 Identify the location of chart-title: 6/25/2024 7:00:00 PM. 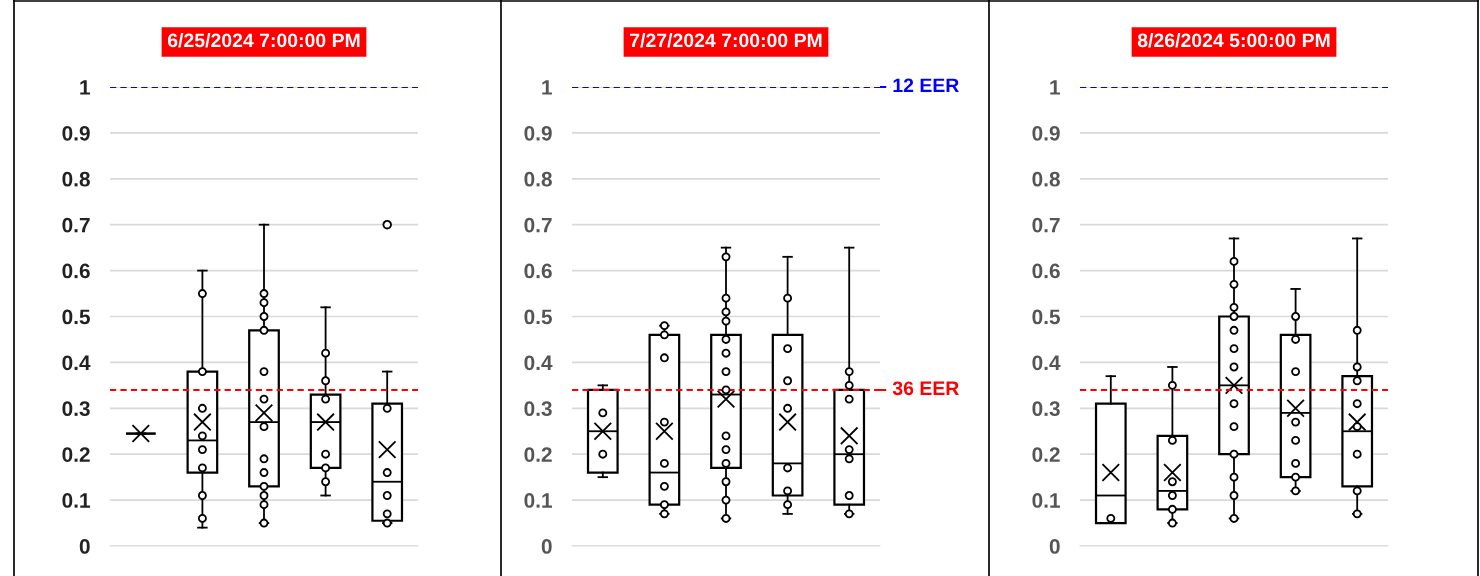
(263, 40).